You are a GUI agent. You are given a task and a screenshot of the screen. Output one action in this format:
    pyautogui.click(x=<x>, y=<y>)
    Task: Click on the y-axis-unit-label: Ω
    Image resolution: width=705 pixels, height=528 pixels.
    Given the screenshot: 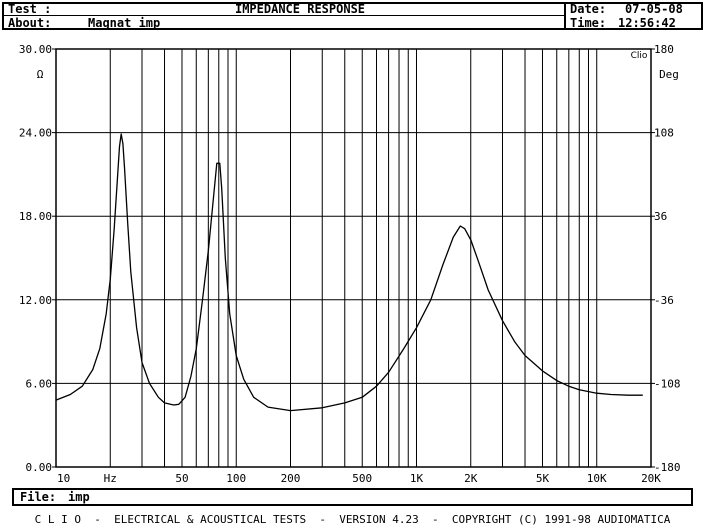 What is the action you would take?
    pyautogui.click(x=40, y=74)
    